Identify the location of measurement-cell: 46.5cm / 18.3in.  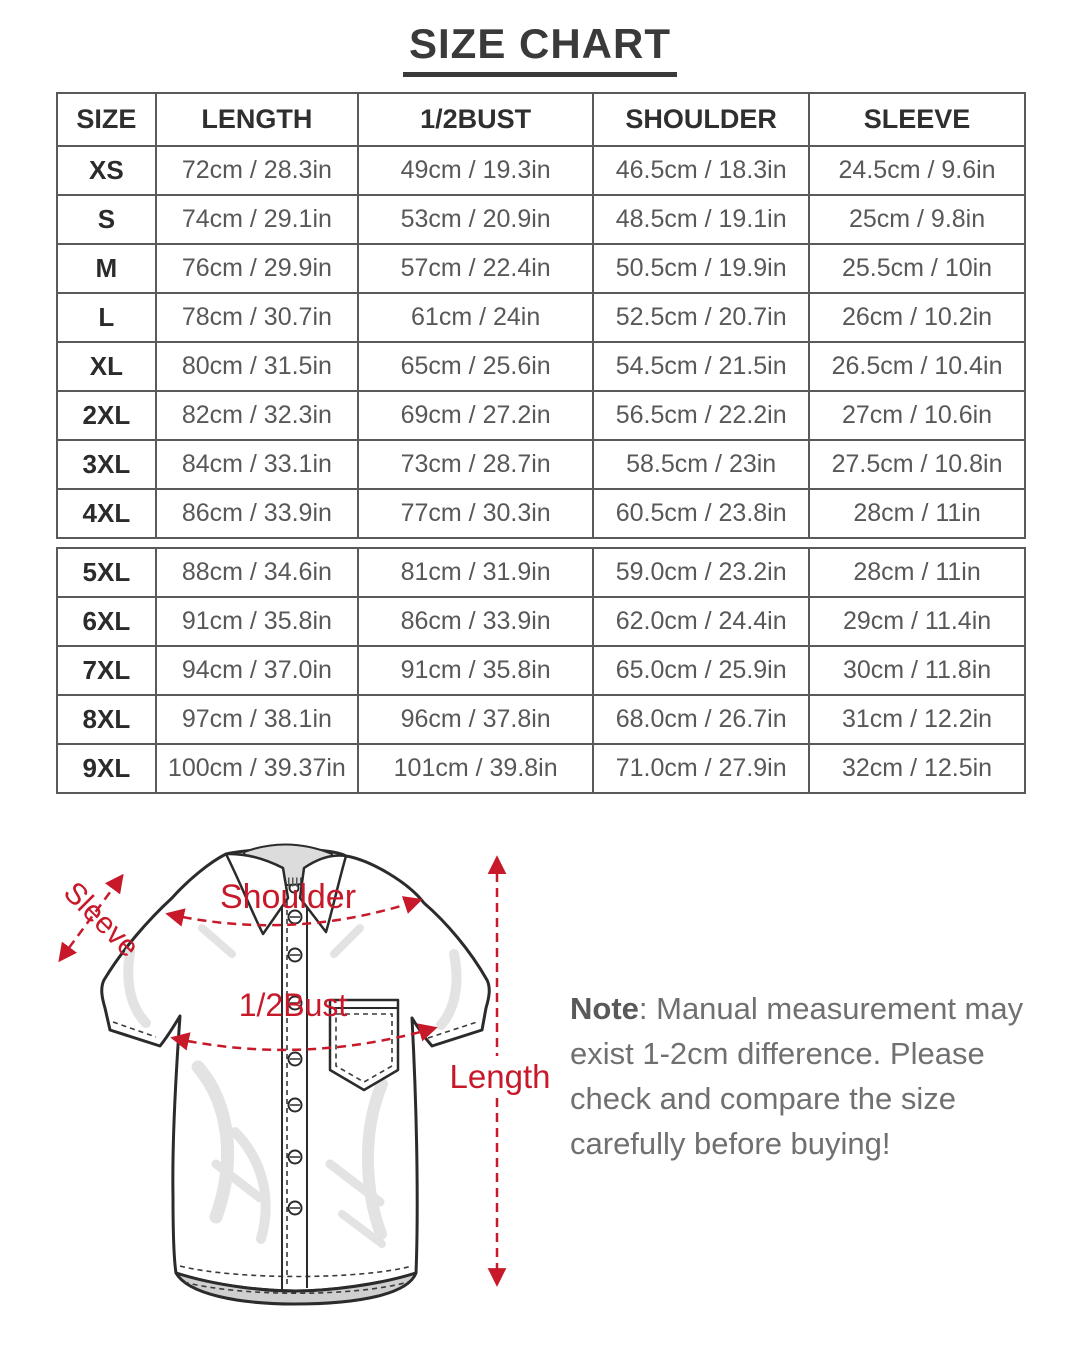
(701, 170).